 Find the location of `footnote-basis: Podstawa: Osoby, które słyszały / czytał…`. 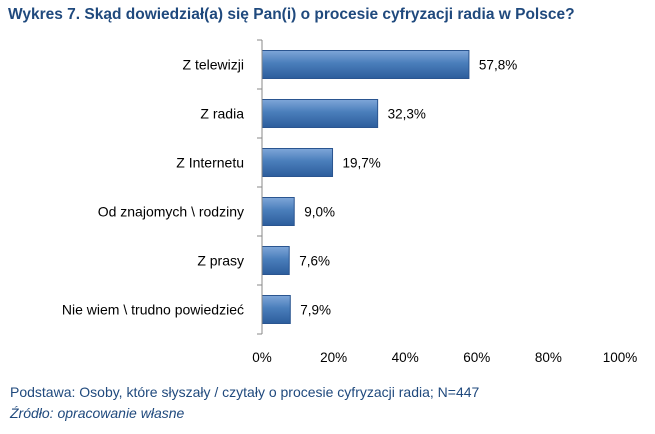

footnote-basis: Podstawa: Osoby, które słyszały / czytał… is located at coordinates (245, 392).